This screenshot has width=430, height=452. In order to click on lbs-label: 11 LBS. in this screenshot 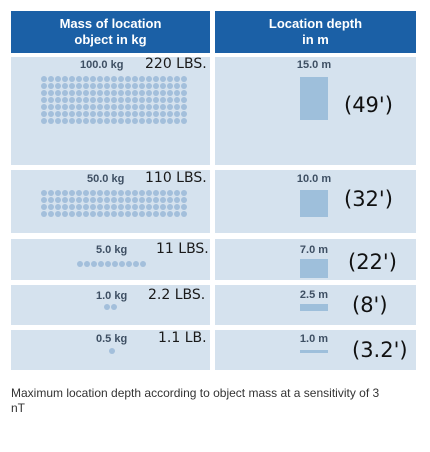, I will do `click(182, 249)`.